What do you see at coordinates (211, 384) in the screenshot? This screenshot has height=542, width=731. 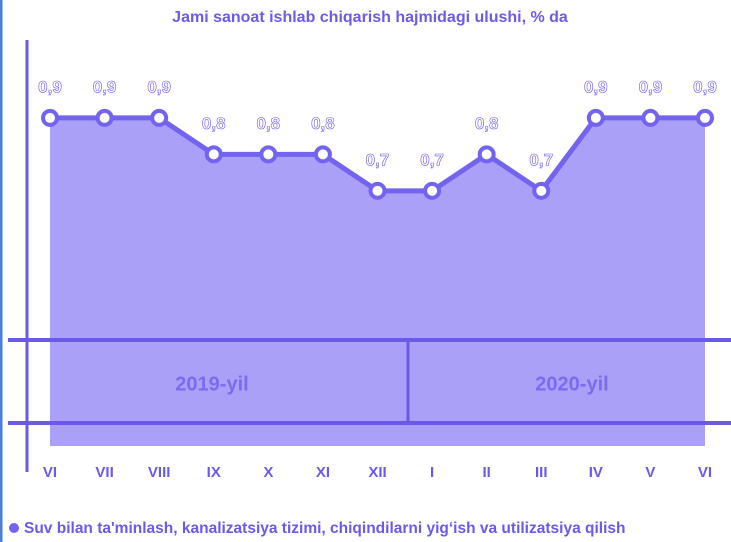 I see `annotation: 2019-yil` at bounding box center [211, 384].